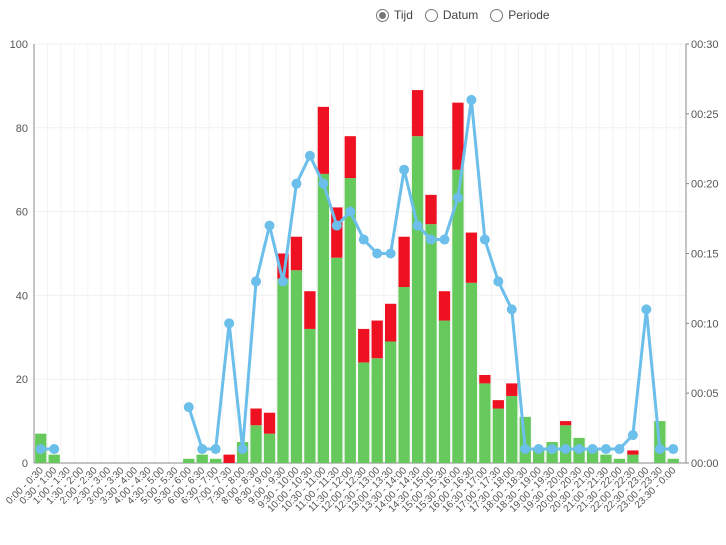 The width and height of the screenshot is (726, 545). I want to click on radio-option: Periode, so click(520, 15).